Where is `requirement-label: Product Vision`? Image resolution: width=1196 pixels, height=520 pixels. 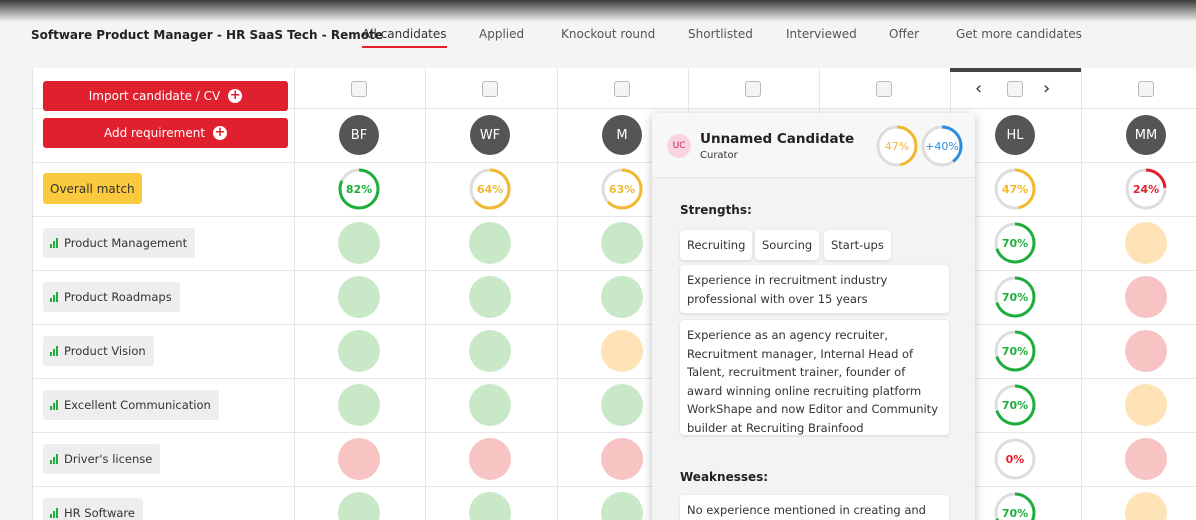 requirement-label: Product Vision is located at coordinates (98, 351).